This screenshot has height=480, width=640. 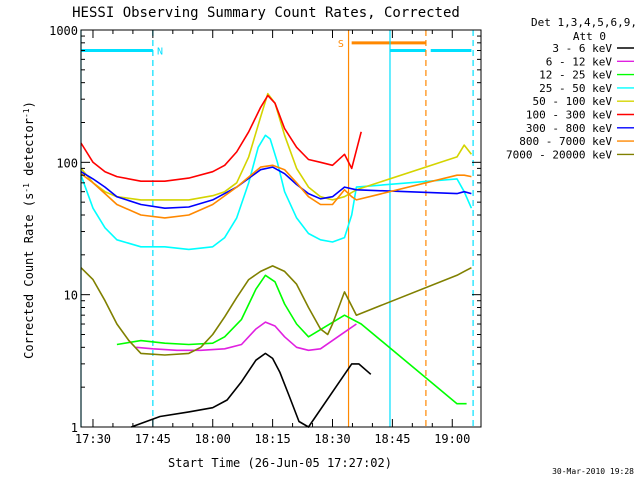 What do you see at coordinates (93, 439) in the screenshot?
I see `x-tick-label-0: 17:30` at bounding box center [93, 439].